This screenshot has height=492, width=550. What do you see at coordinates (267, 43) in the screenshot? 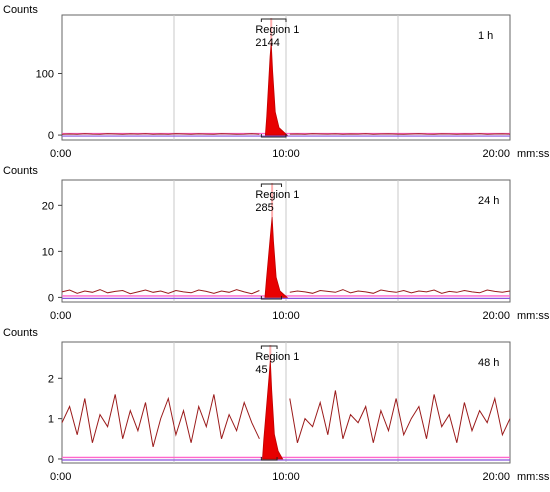
I see `region-count: 2144` at bounding box center [267, 43].